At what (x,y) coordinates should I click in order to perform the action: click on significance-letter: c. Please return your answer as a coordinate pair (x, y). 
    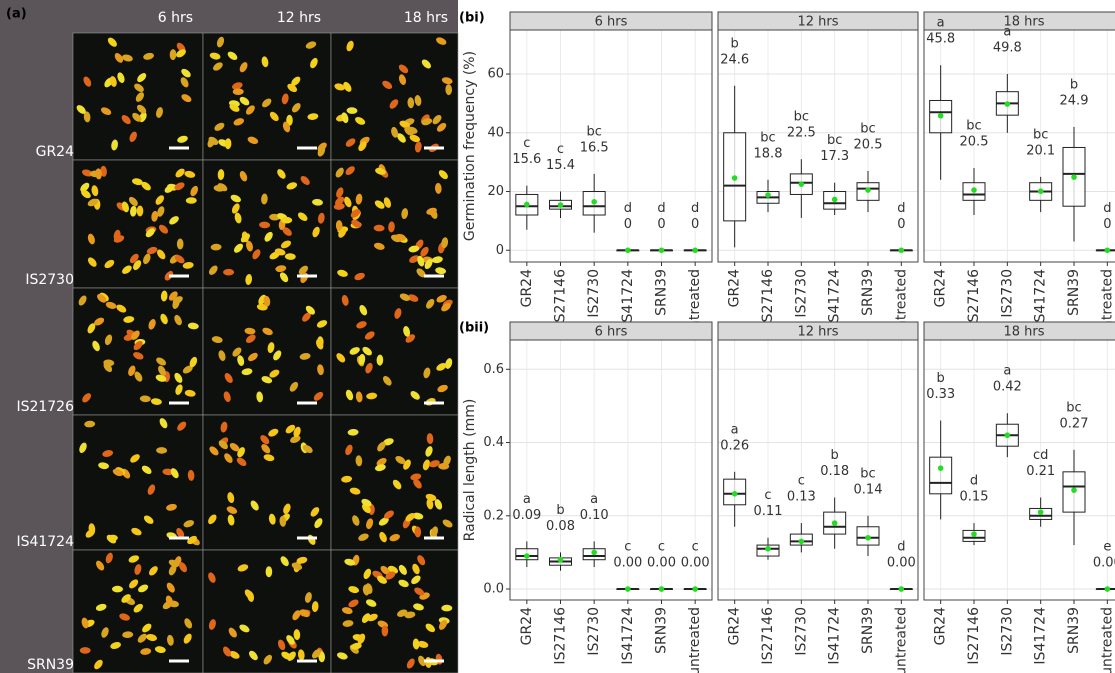
    Looking at the image, I should click on (627, 547).